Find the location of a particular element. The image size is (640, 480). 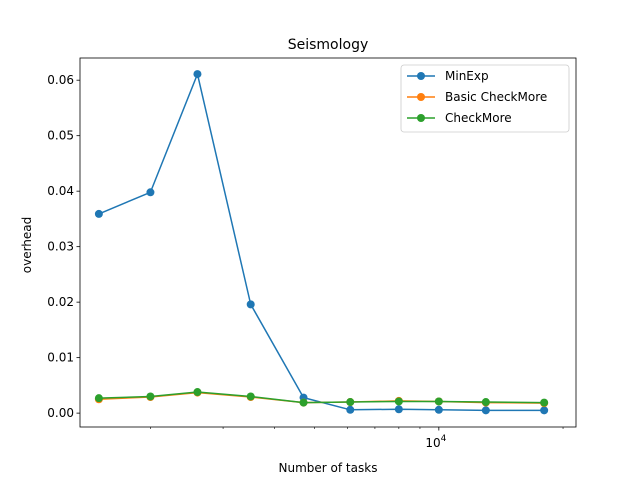

legend: MinExp Basic CheckMore CheckMore is located at coordinates (485, 98).